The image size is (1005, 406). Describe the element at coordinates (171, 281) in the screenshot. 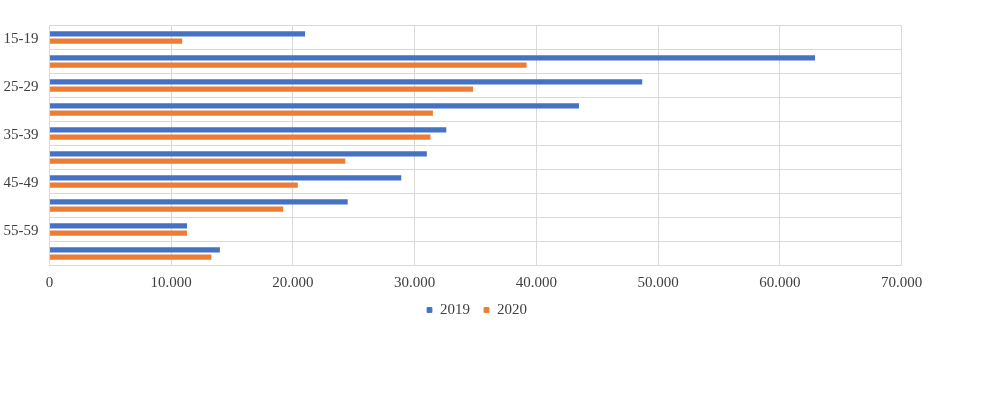

I see `x-tick-label: 10.000` at that location.